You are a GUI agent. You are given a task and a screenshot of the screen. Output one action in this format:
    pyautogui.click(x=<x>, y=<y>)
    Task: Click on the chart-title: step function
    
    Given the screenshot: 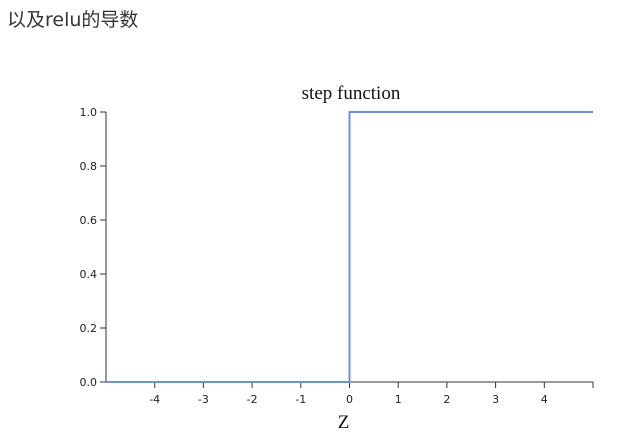 What is the action you would take?
    pyautogui.click(x=351, y=93)
    